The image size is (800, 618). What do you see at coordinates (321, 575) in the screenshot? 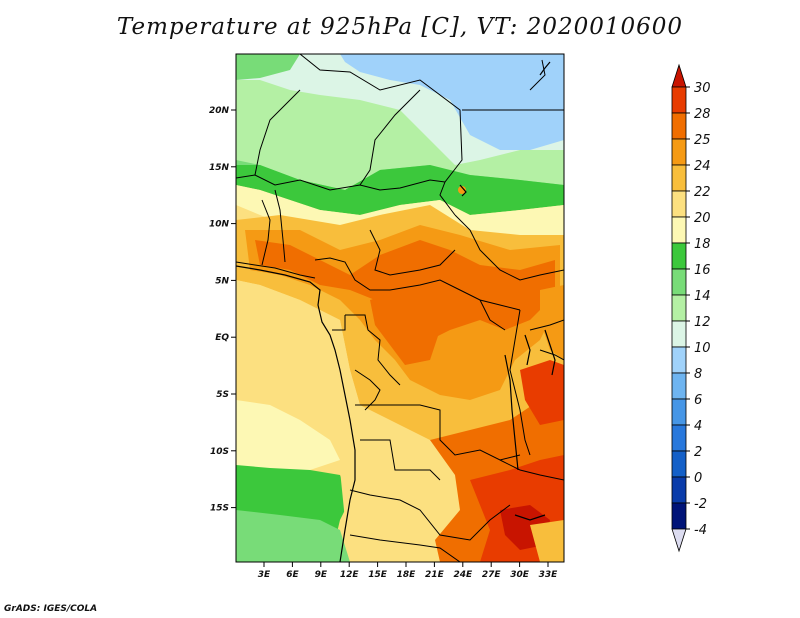
I see `lon-tick-label: 9E` at bounding box center [321, 575].